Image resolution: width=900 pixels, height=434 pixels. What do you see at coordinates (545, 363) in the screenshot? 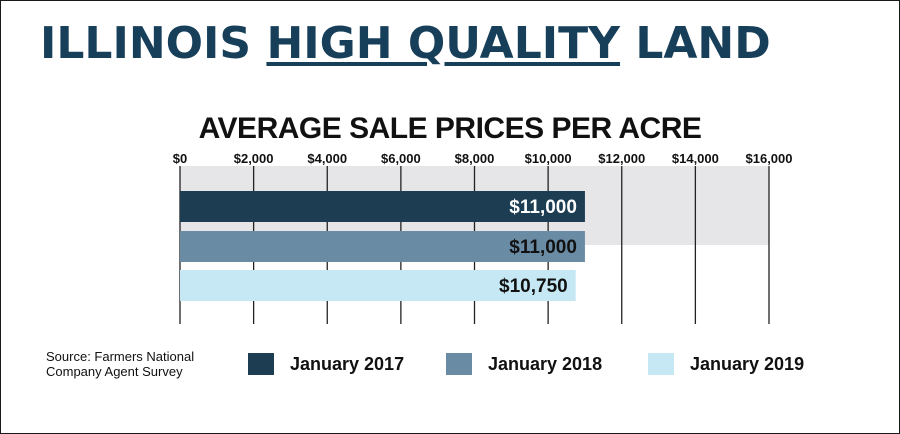
I see `legend-label-2018: January 2018` at bounding box center [545, 363].